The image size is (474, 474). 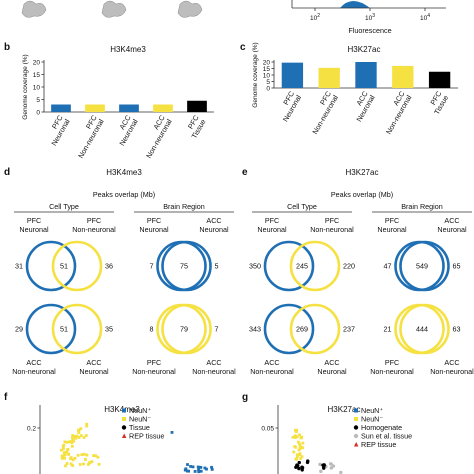 What do you see at coordinates (302, 266) in the screenshot?
I see `venn-overlap-value: 245` at bounding box center [302, 266].